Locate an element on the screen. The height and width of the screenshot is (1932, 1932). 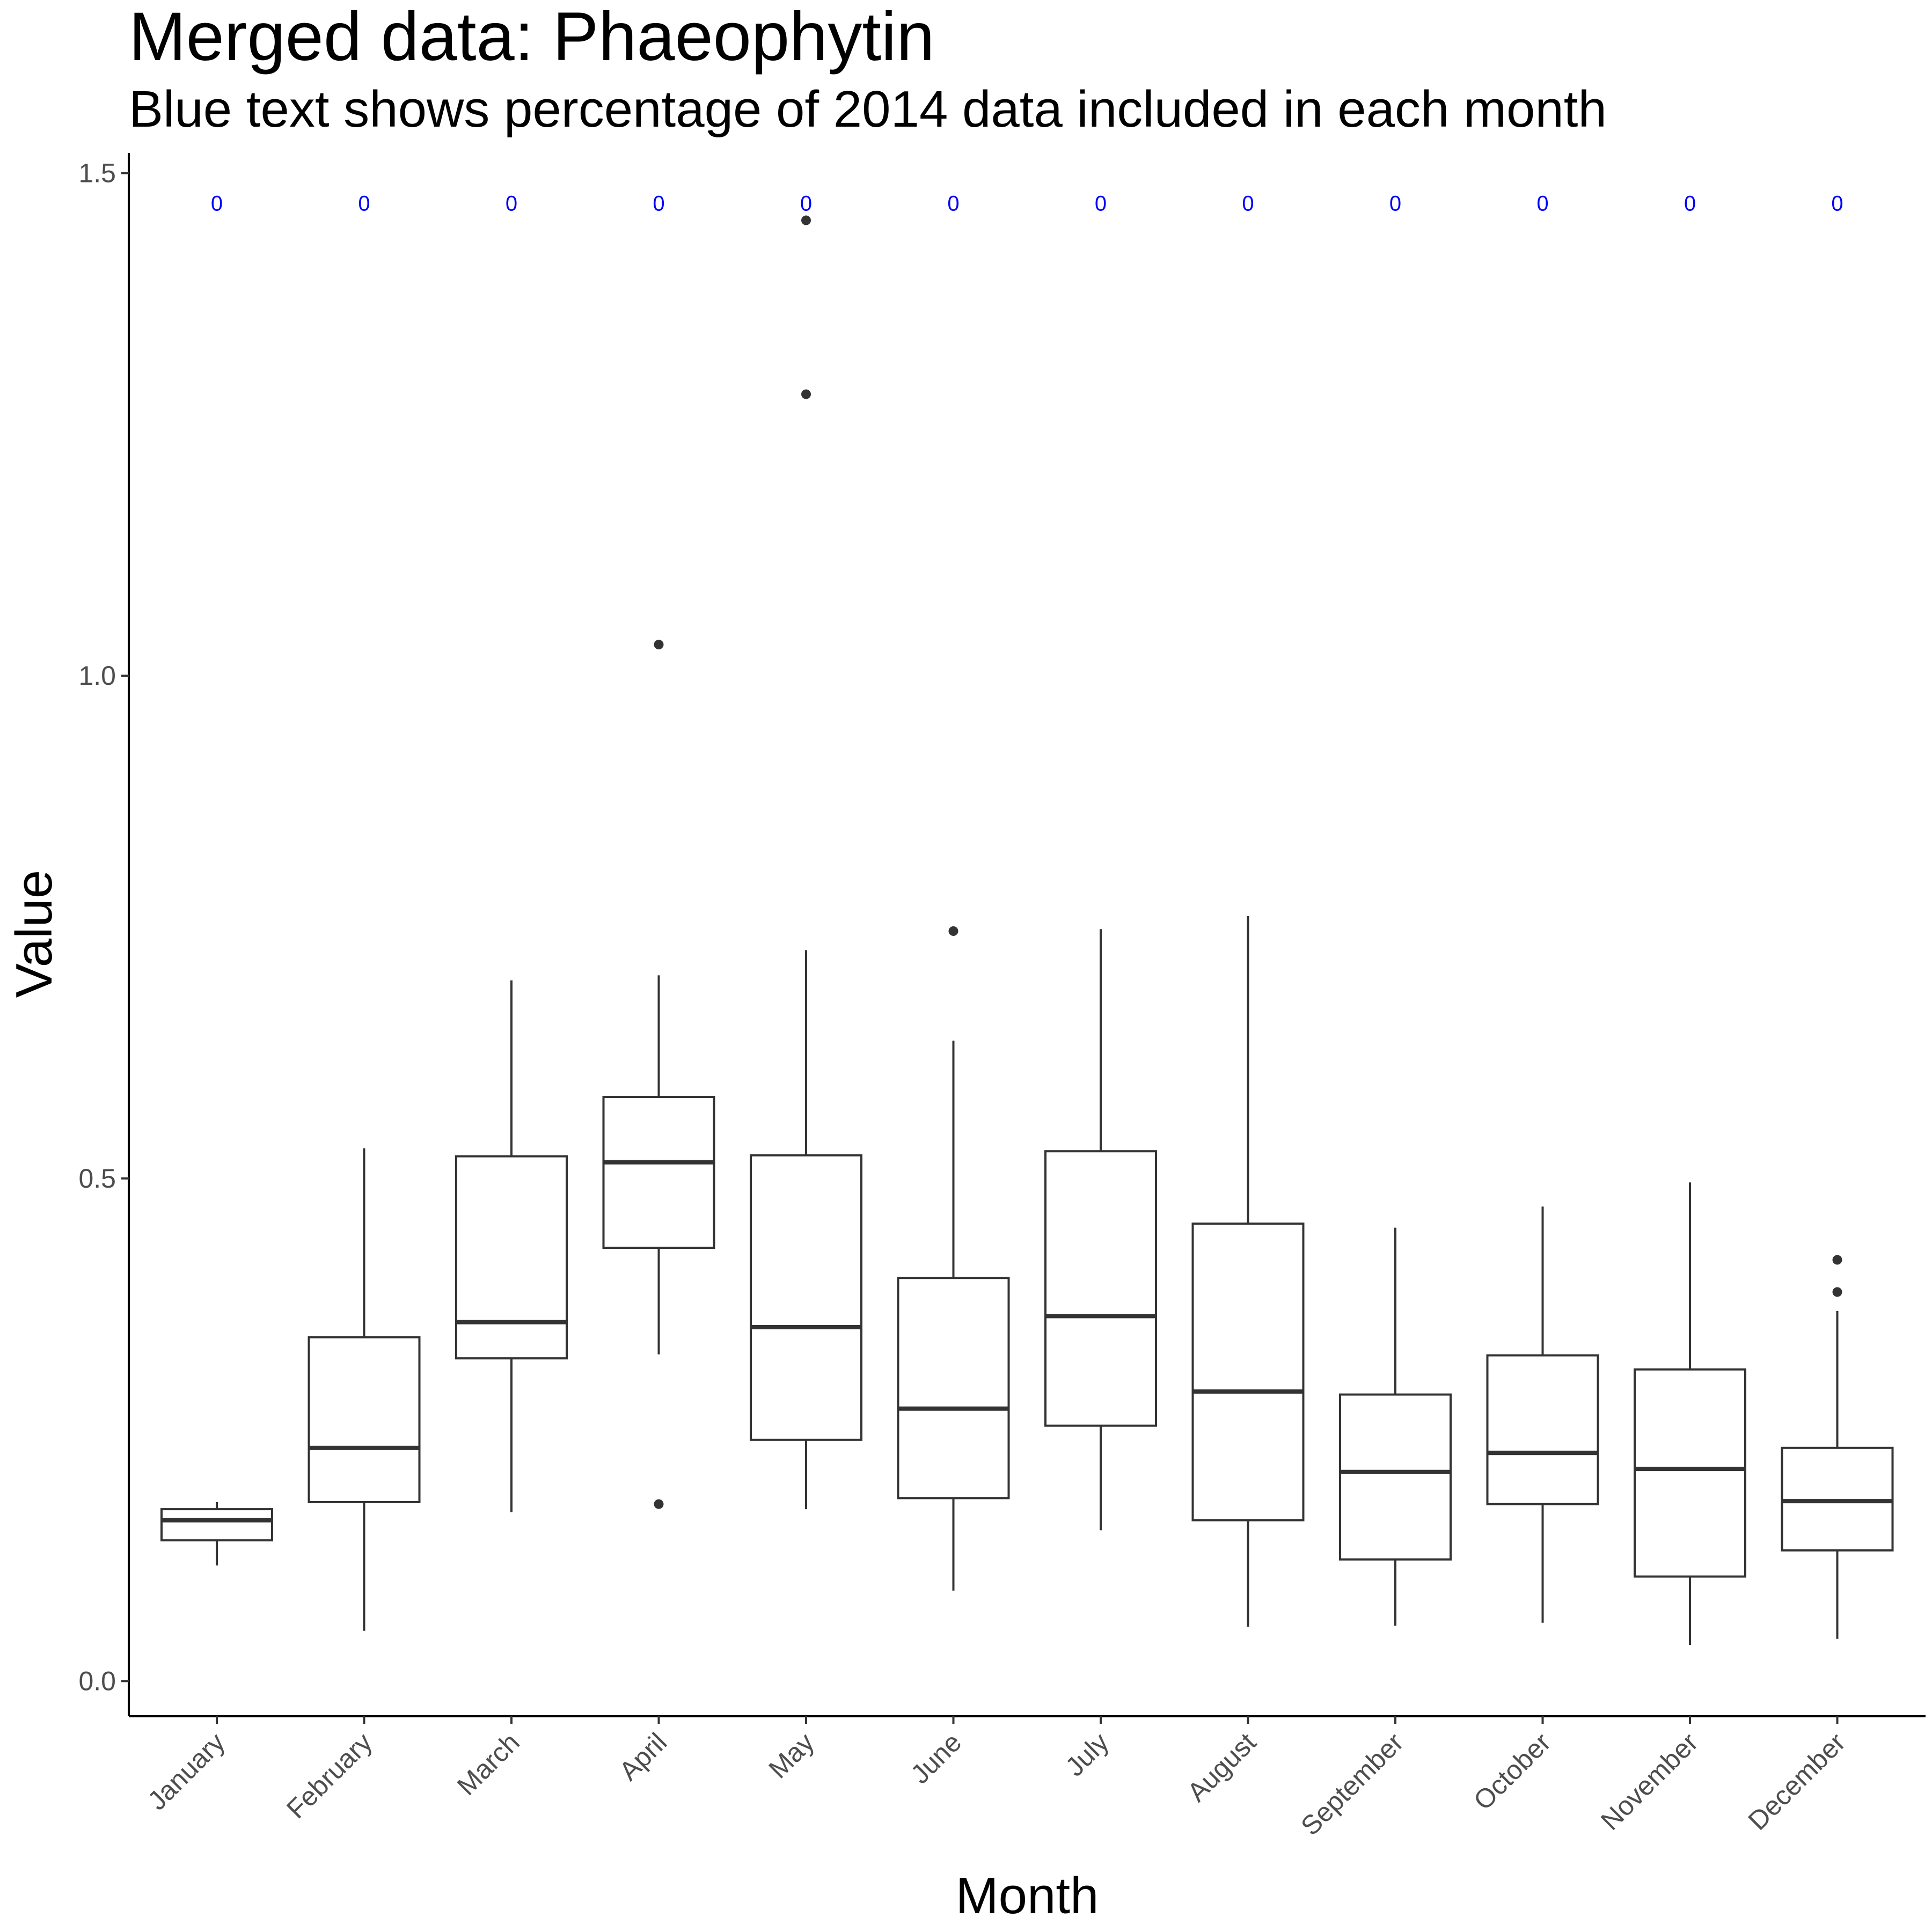
x-tick-label: December is located at coordinates (1797, 1781).